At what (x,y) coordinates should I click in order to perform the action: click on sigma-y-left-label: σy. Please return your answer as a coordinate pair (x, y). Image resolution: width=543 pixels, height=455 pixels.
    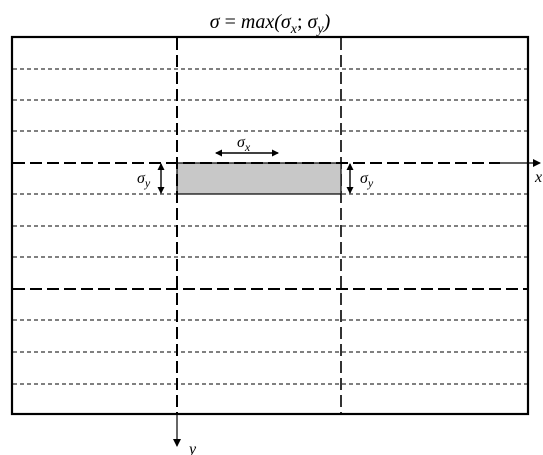
    Looking at the image, I should click on (144, 180).